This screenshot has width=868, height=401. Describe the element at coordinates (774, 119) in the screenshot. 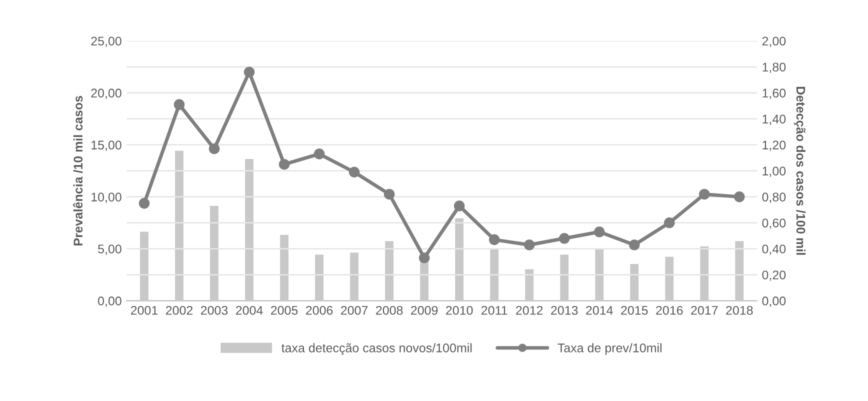

I see `y2-tick-label: 1,40` at that location.